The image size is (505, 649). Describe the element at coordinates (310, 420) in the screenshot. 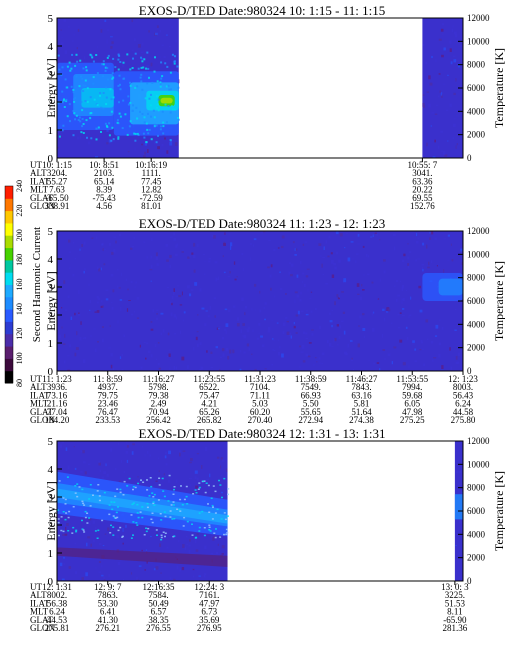

I see `ephemeris-value: 272.94` at that location.